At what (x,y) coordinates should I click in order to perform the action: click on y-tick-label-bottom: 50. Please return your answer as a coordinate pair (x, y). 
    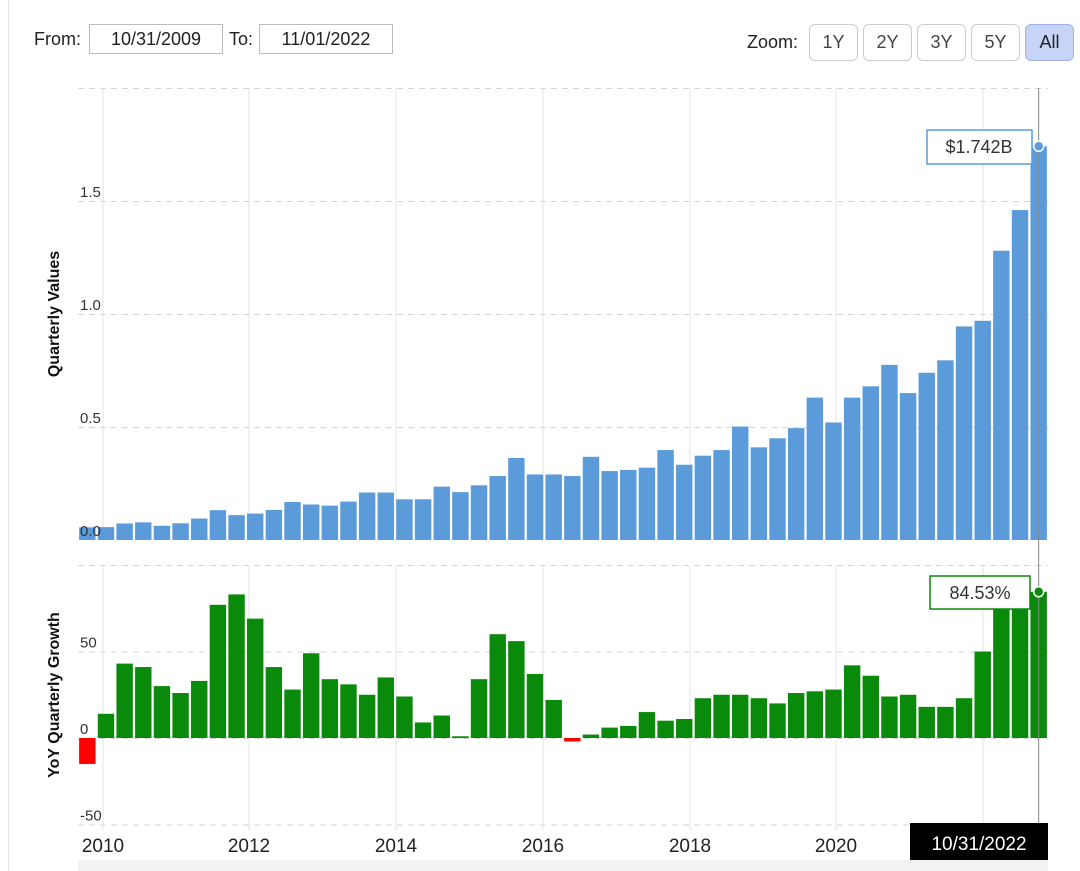
    Looking at the image, I should click on (88, 643).